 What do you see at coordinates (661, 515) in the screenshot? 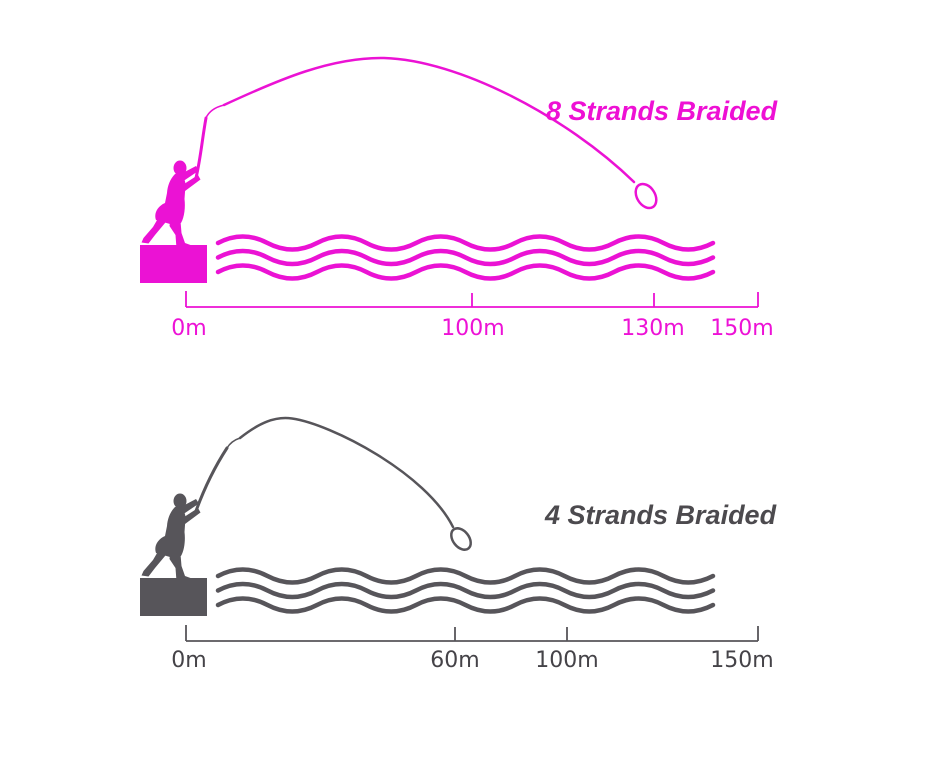
I see `bottom-section-title: 4 Strands Braided` at bounding box center [661, 515].